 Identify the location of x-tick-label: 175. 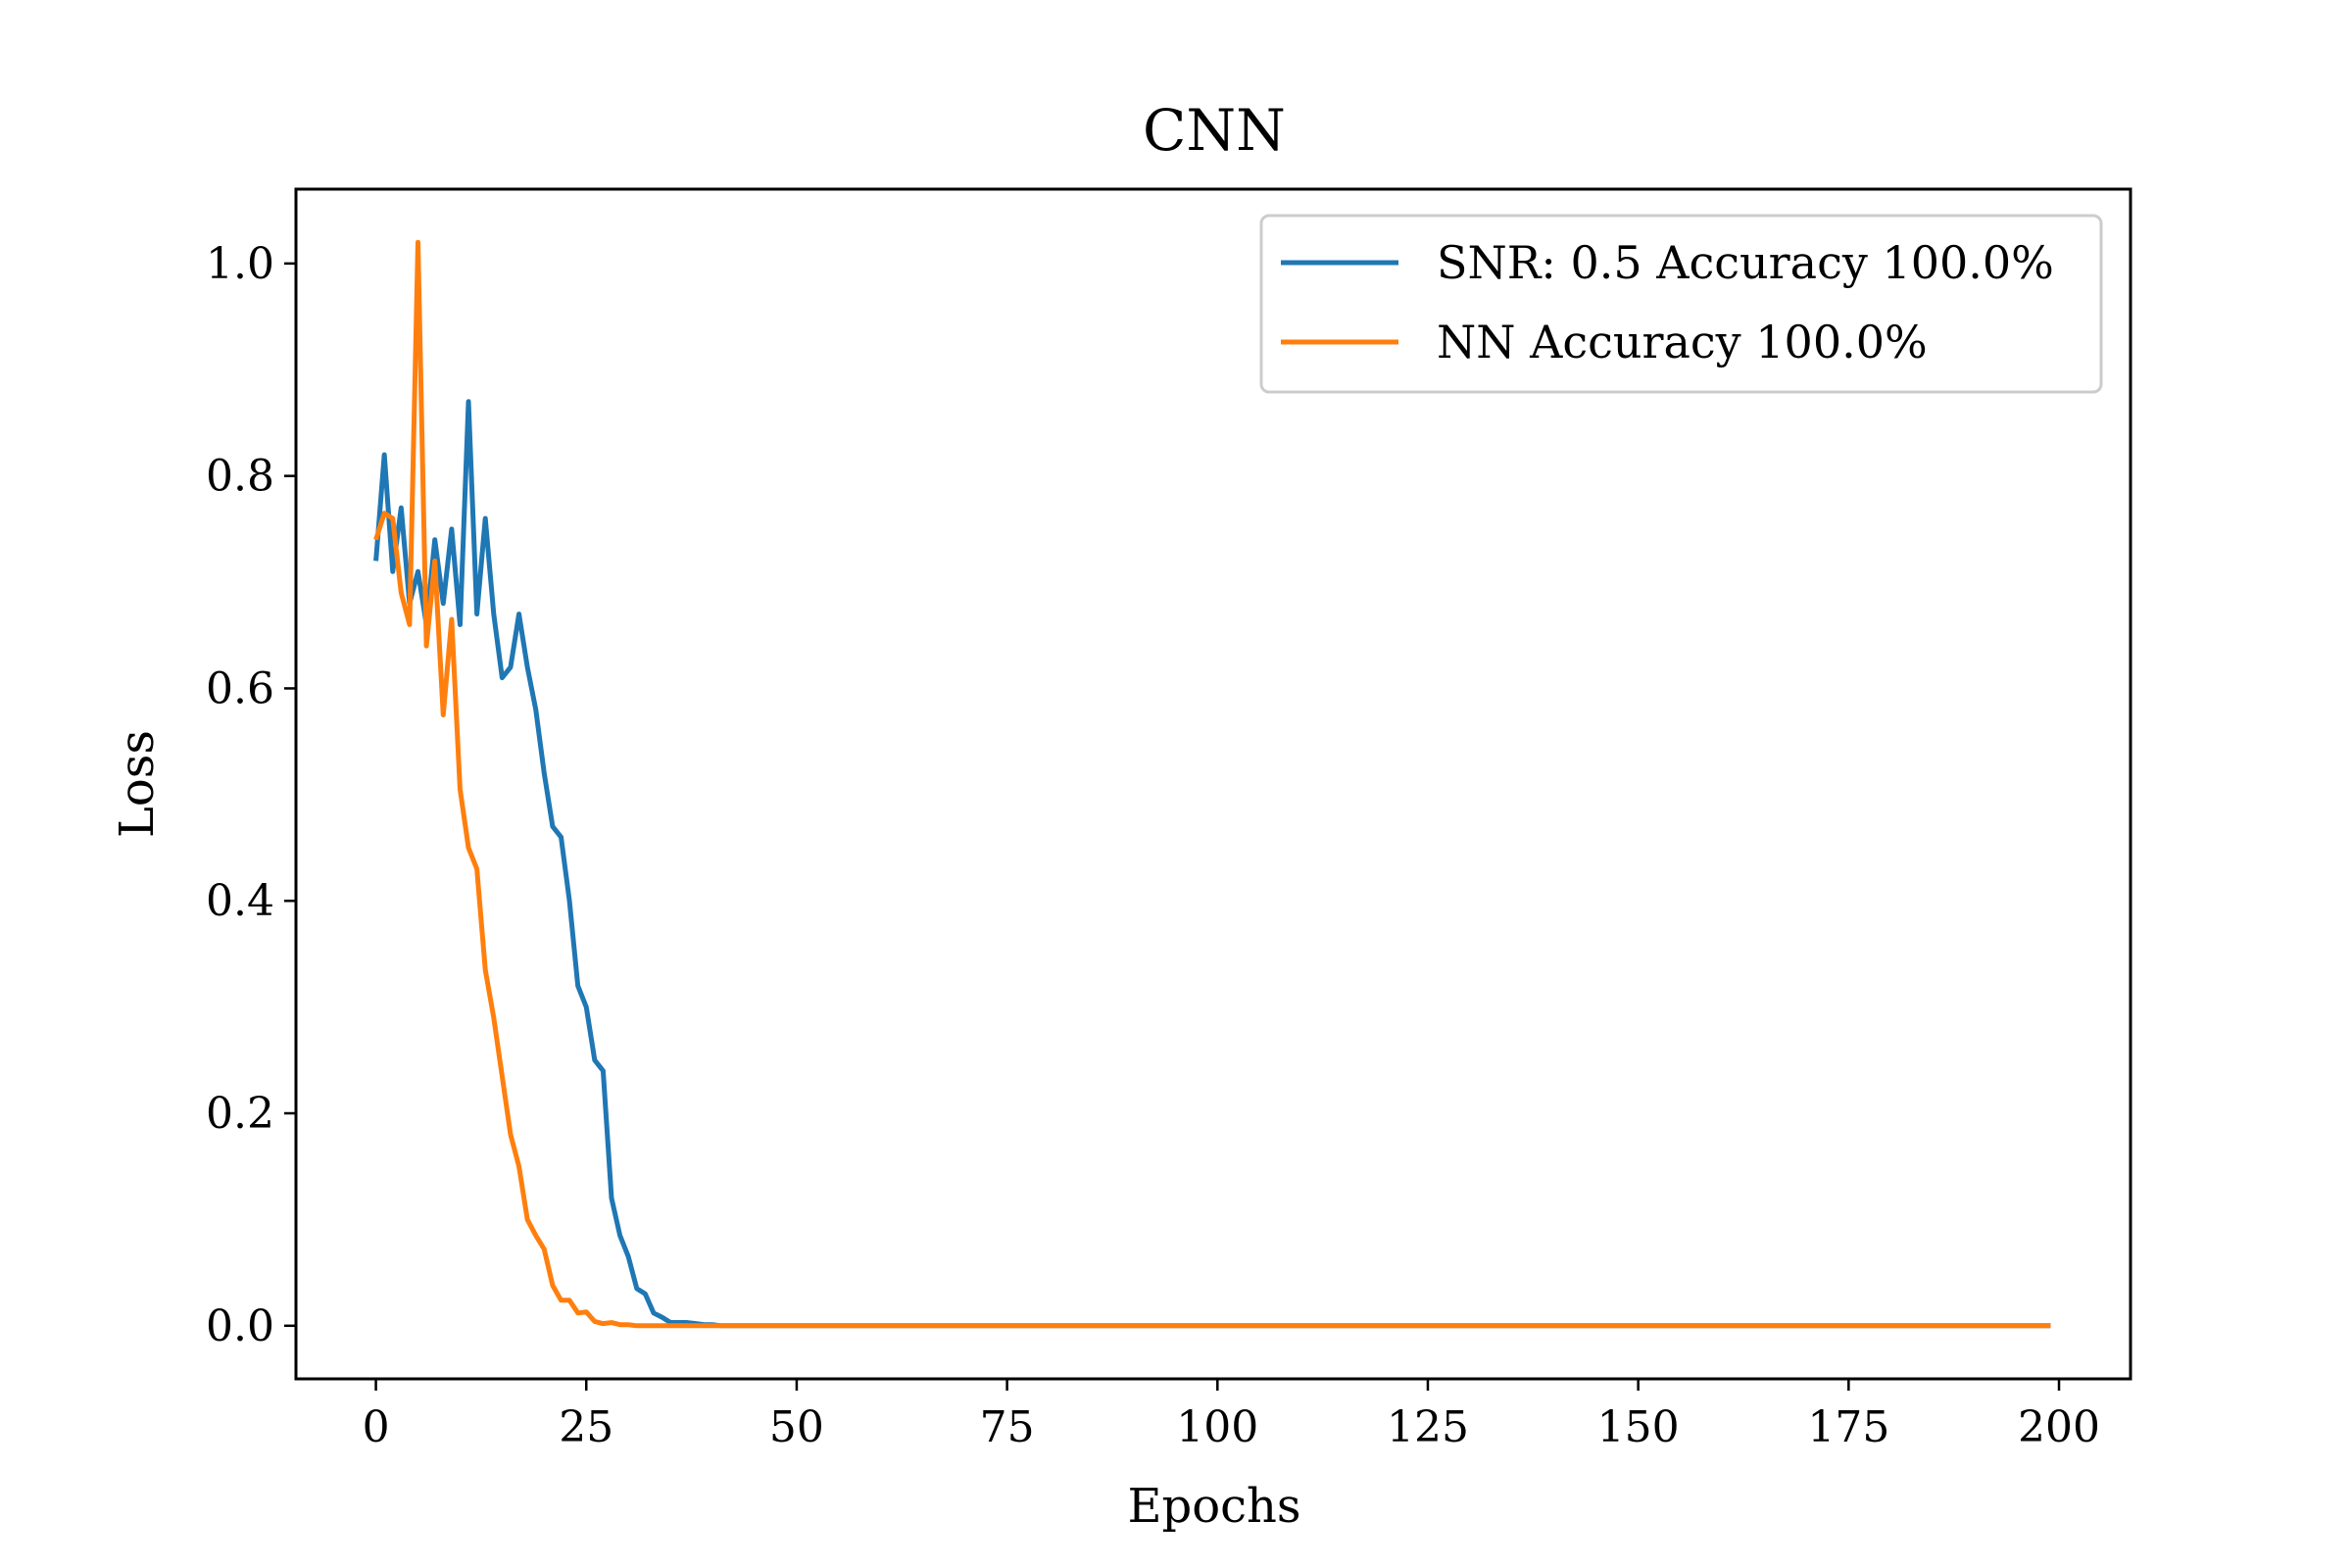
(1848, 1427).